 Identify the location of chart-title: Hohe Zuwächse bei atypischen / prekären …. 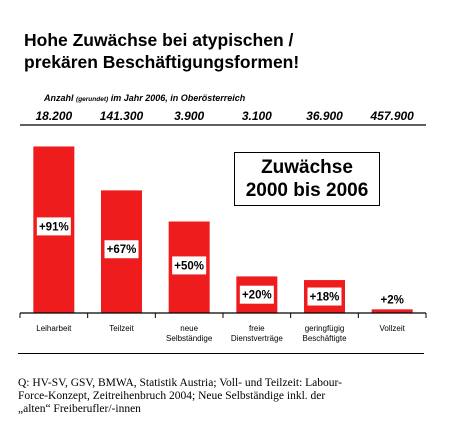
(234, 51).